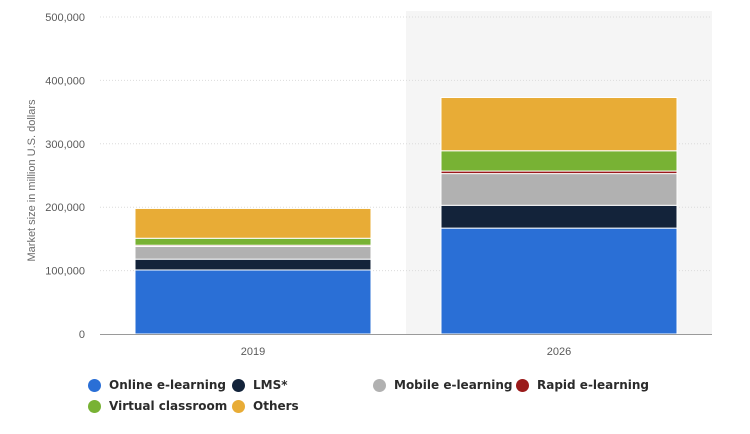 The height and width of the screenshot is (434, 750). I want to click on x-axis-ticks: 2019 2026, so click(406, 352).